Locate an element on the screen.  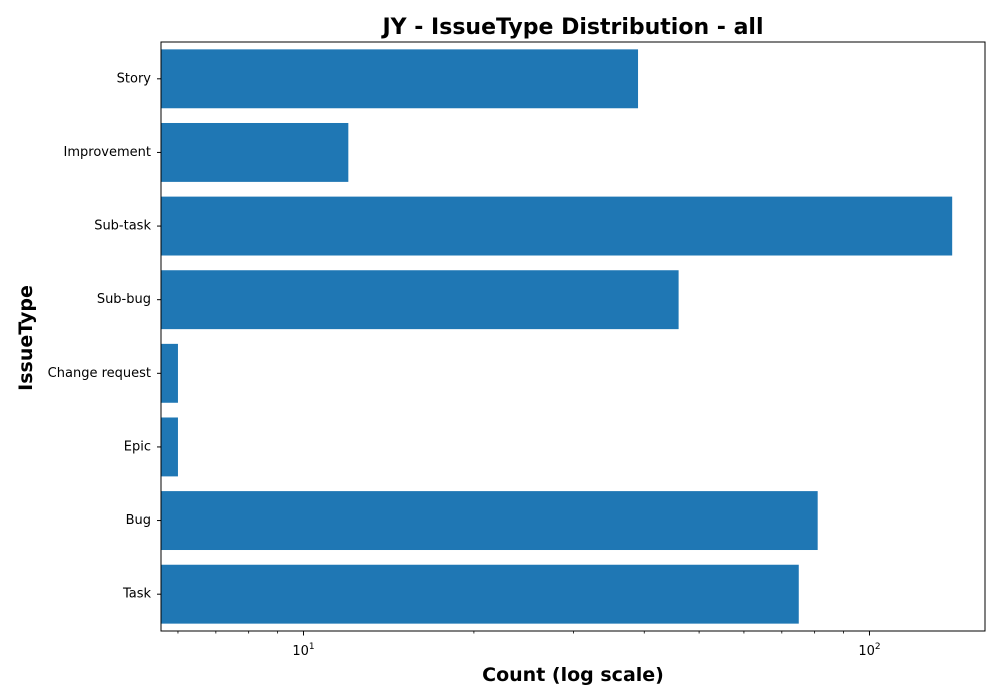
y-tick-label-task: Task is located at coordinates (137, 594).